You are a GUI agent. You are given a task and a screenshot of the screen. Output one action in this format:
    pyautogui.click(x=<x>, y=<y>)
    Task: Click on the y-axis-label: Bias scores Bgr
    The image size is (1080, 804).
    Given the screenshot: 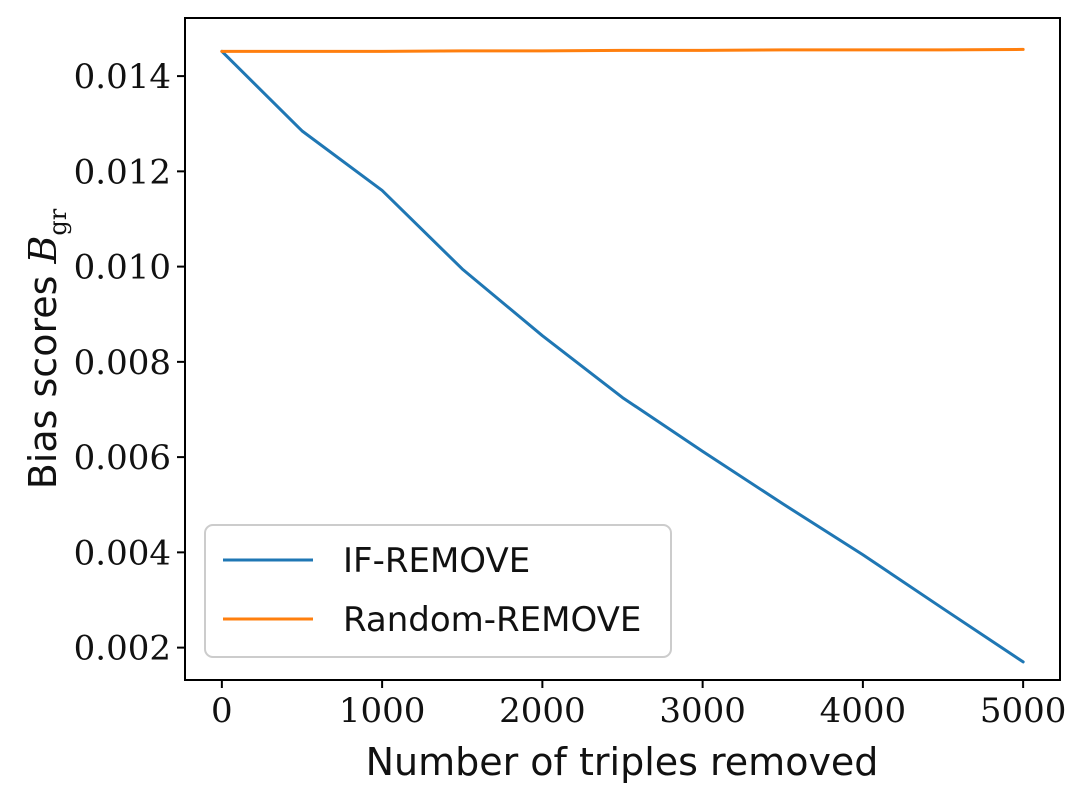 What is the action you would take?
    pyautogui.click(x=46, y=348)
    